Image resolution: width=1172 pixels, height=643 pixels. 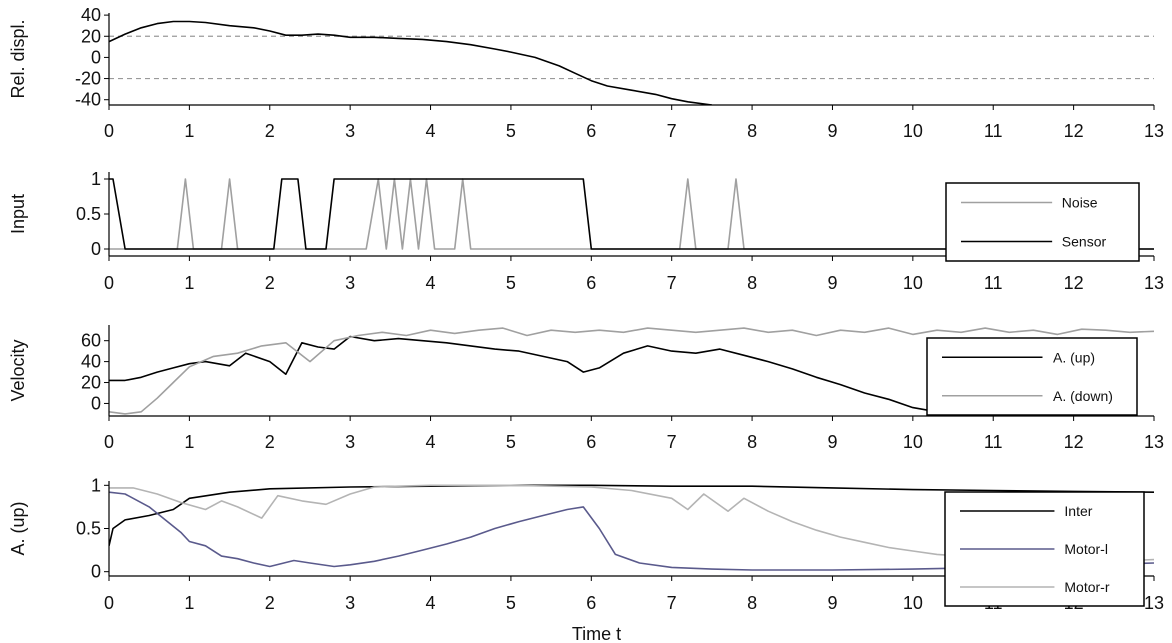 I want to click on legend-label: A. (down), so click(x=1083, y=396).